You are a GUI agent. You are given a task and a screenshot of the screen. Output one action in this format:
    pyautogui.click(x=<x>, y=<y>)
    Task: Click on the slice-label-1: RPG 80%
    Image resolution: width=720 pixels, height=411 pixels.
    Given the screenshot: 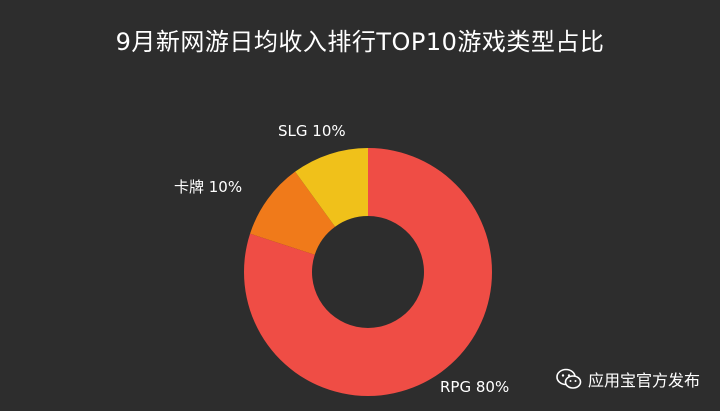 What is the action you would take?
    pyautogui.click(x=474, y=387)
    